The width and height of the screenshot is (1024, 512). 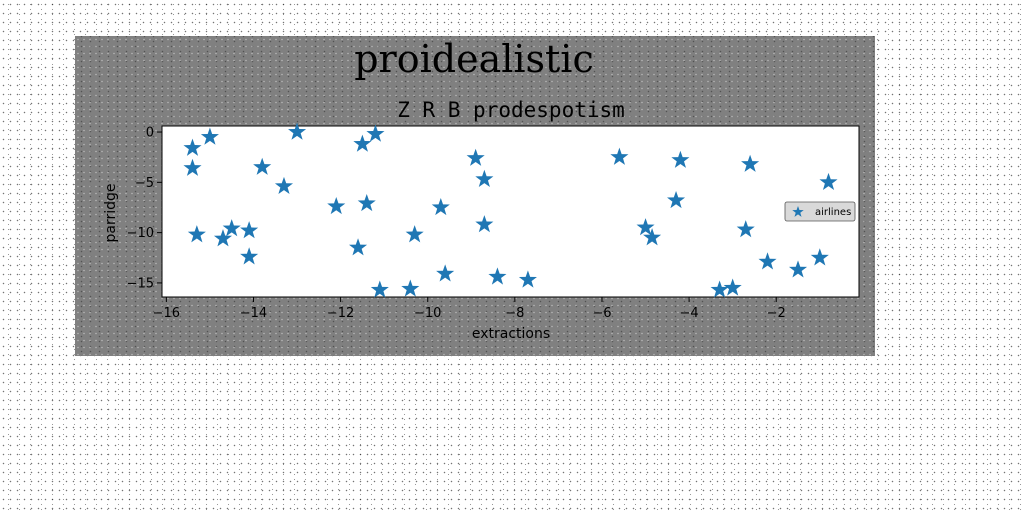 I want to click on x-tick-label: −12, so click(x=340, y=313).